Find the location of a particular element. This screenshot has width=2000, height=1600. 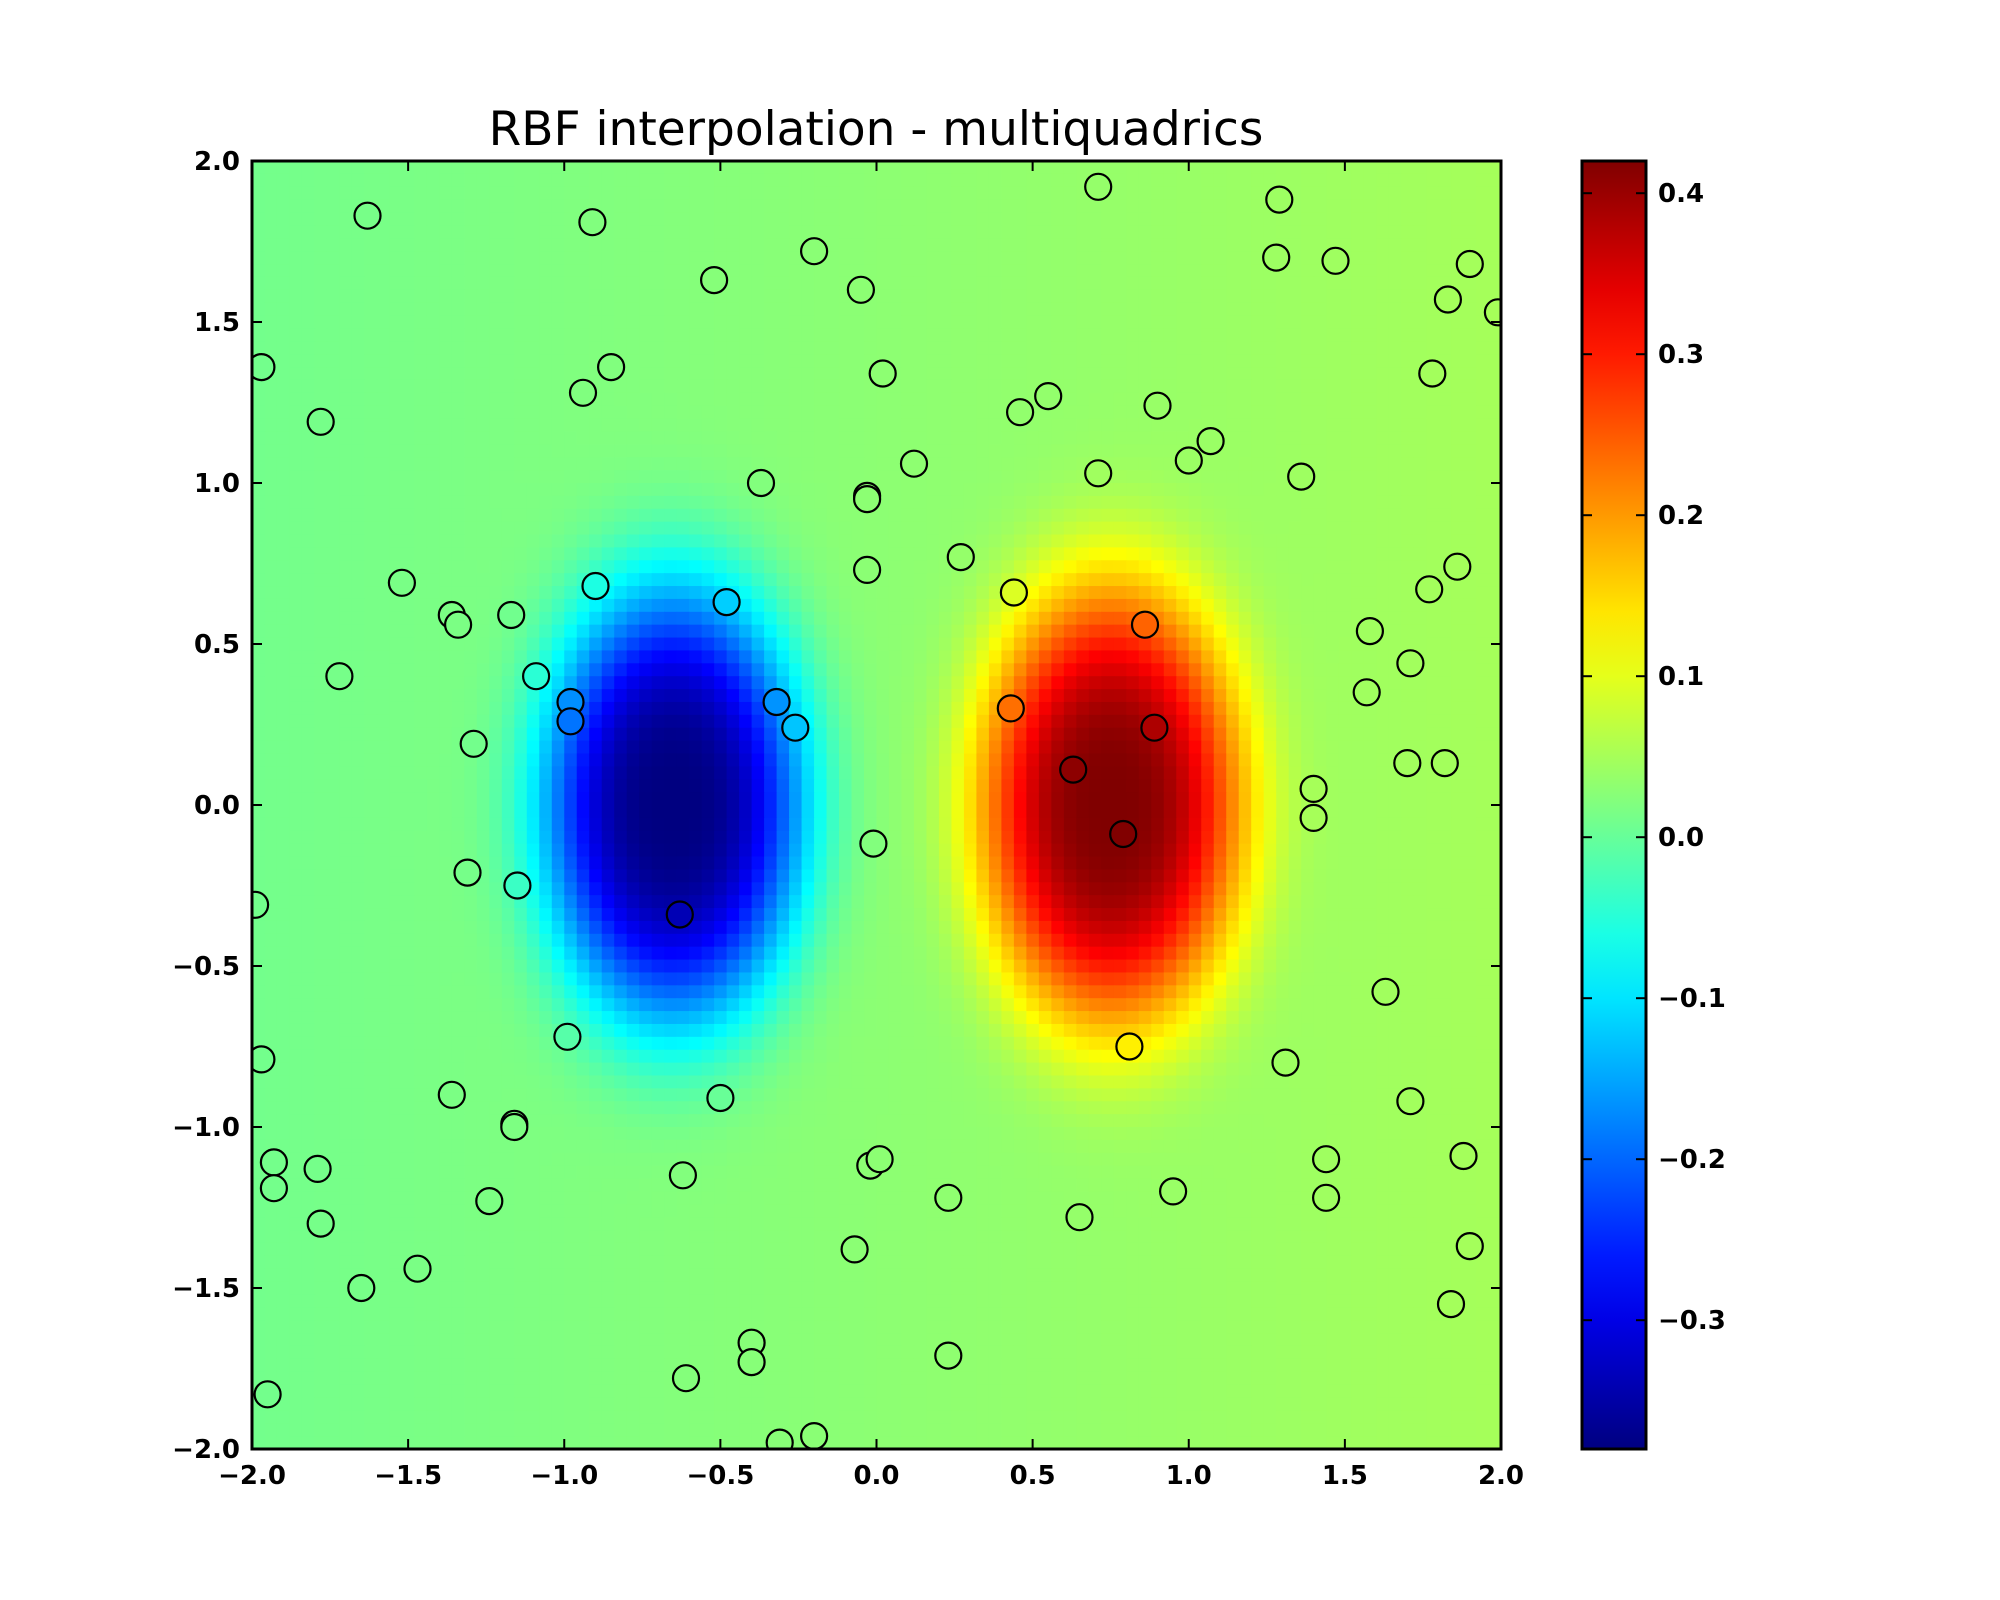

chart-title: RBF interpolation - multiquadrics is located at coordinates (876, 129).